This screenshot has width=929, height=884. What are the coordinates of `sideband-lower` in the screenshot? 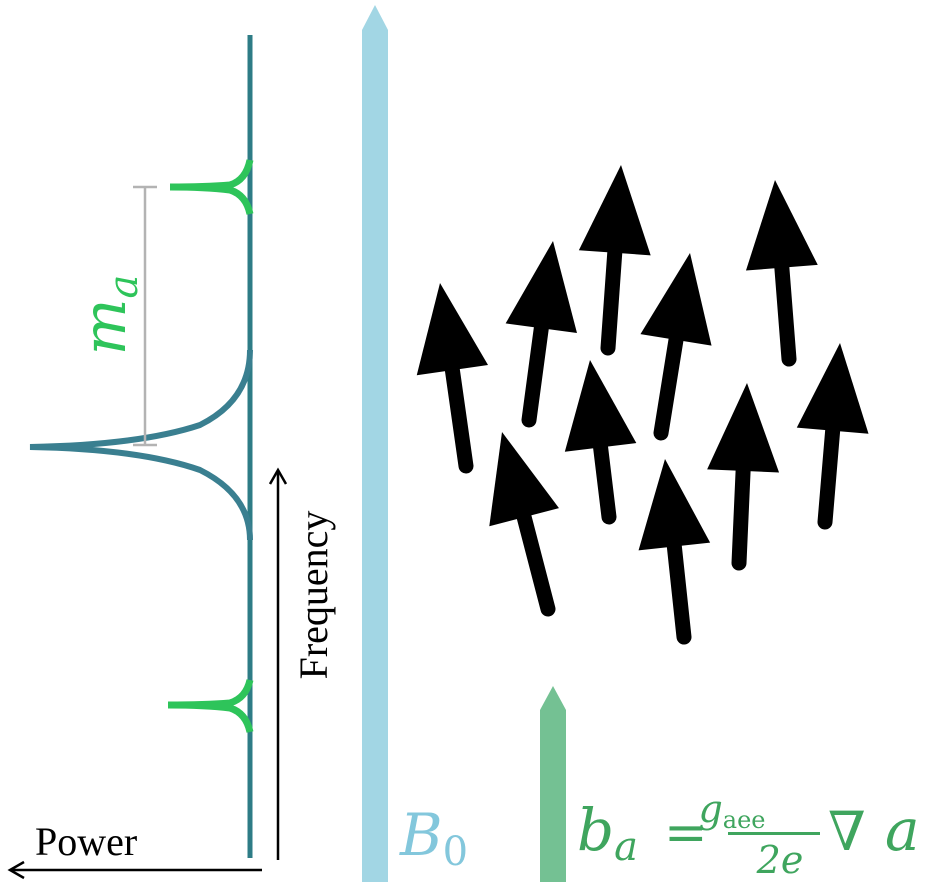 It's located at (210, 706).